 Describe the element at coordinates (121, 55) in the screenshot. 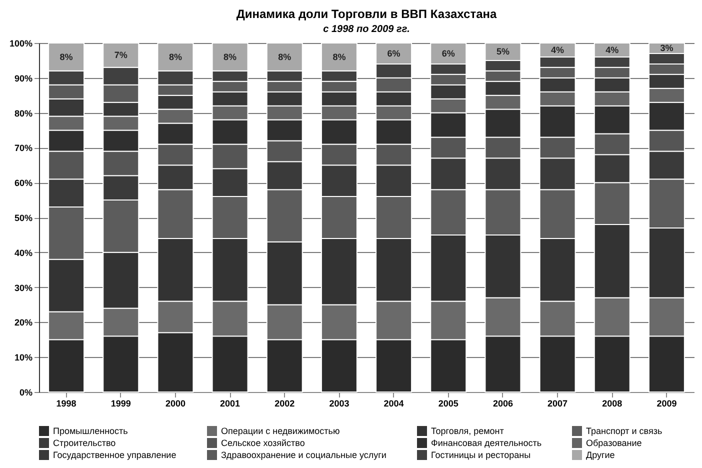

I see `data-label: 7%` at that location.